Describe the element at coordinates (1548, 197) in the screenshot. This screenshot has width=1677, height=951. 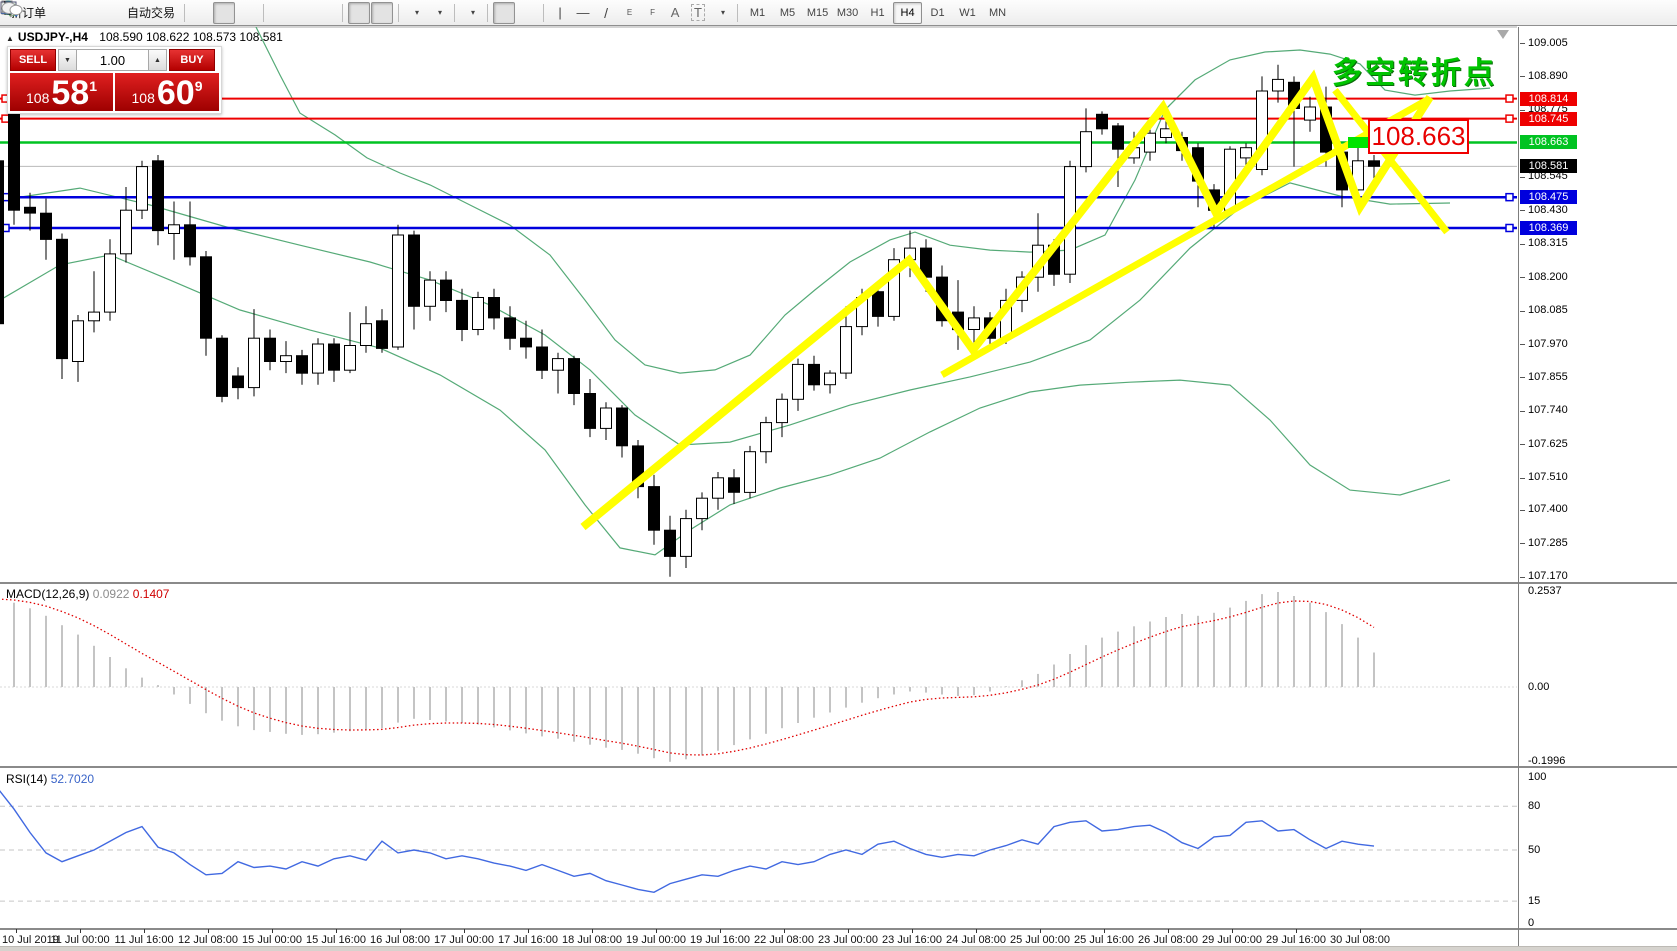
I see `hline-price-label: 108.475` at that location.